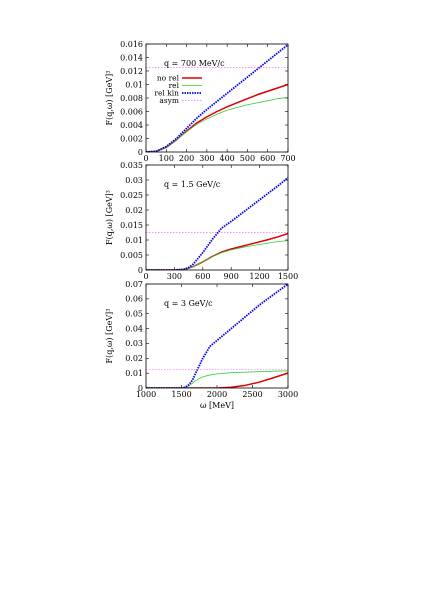 Image resolution: width=436 pixels, height=616 pixels. What do you see at coordinates (217, 394) in the screenshot?
I see `x-tick-label: 2000` at bounding box center [217, 394].